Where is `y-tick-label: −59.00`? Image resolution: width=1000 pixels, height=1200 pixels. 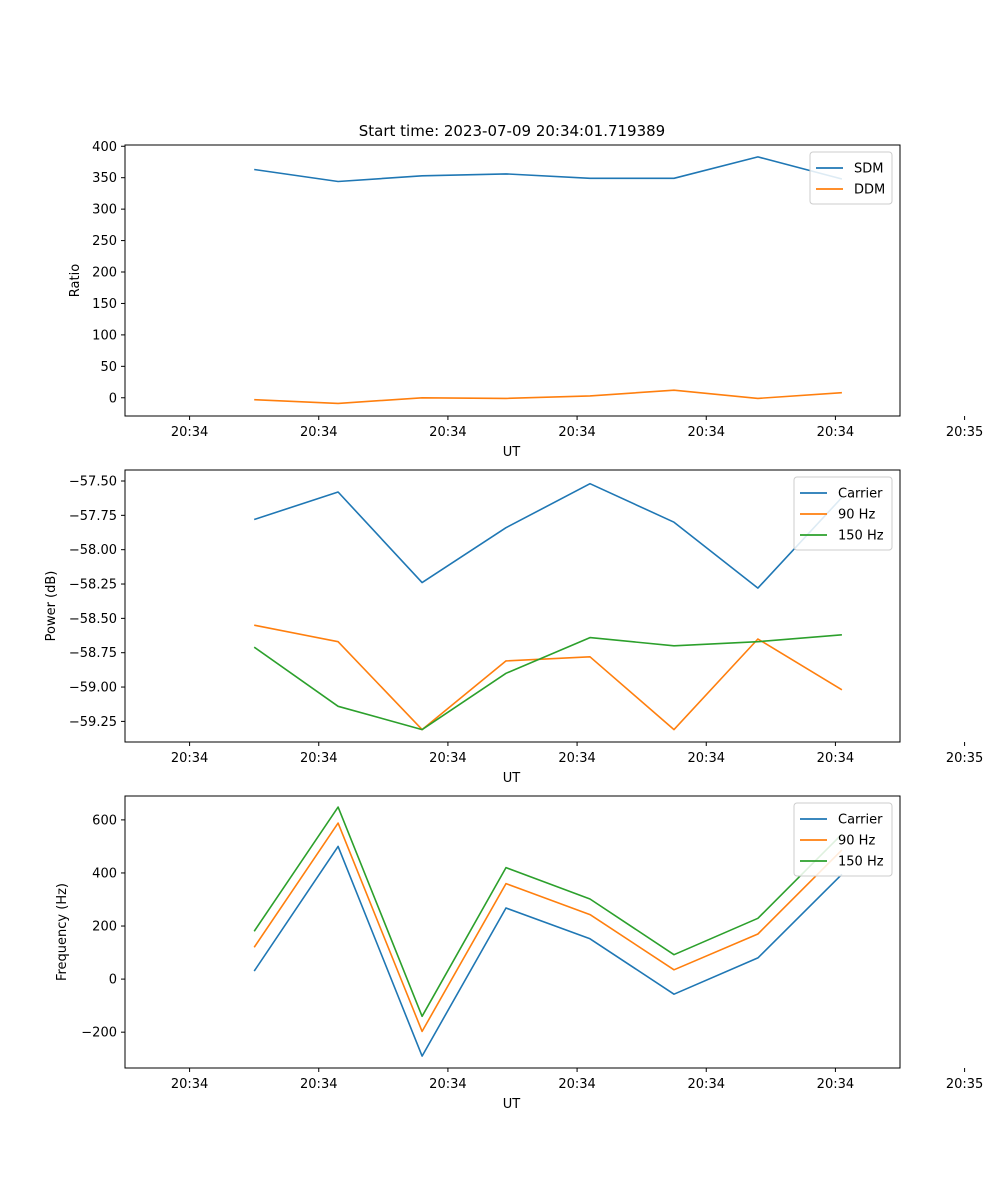 y-tick-label: −59.00 is located at coordinates (93, 688).